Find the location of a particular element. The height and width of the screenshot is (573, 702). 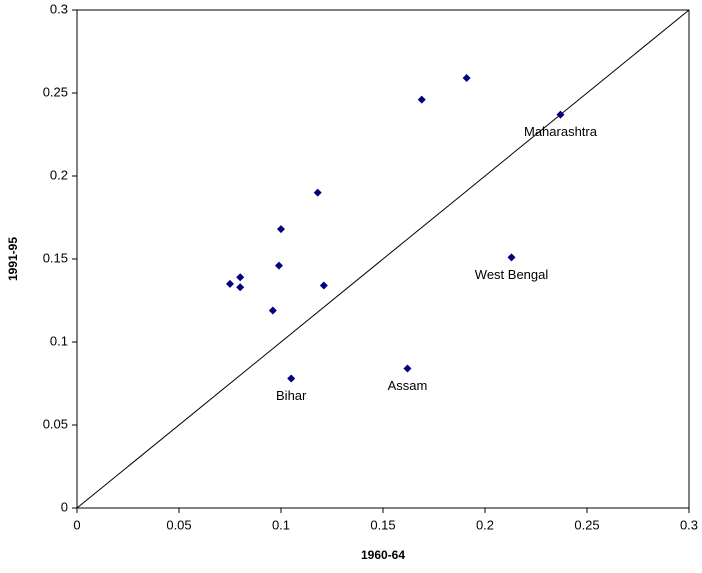

x-tick-label: 0.05 is located at coordinates (178, 524).